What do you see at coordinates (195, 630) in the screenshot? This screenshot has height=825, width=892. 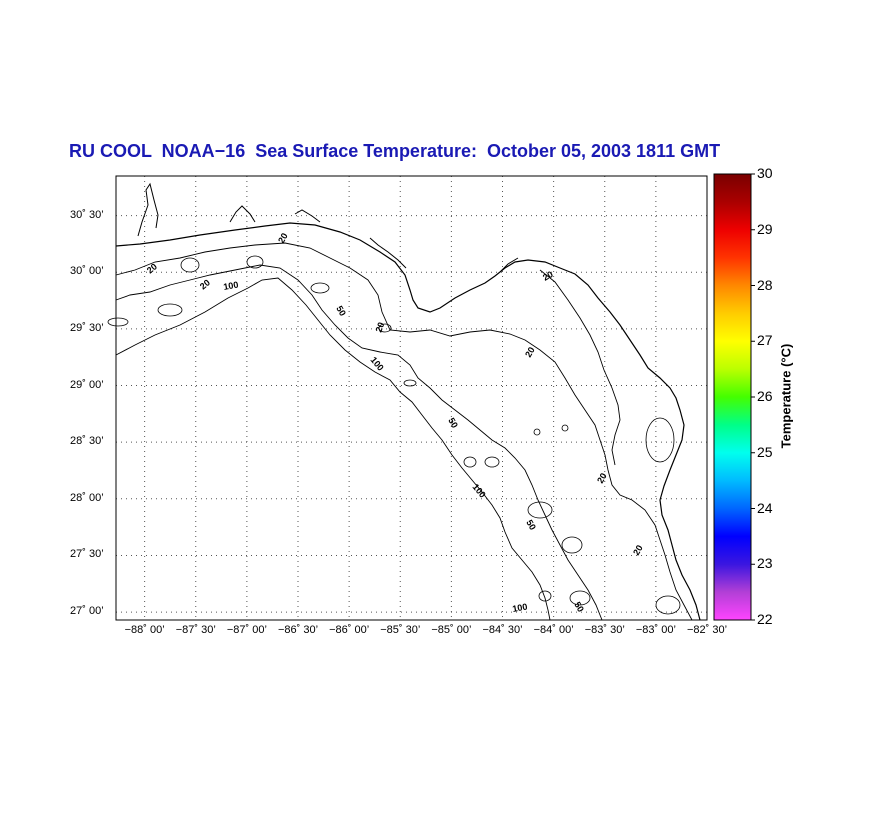 I see `lon-tick-label: −87˚ 30’` at bounding box center [195, 630].